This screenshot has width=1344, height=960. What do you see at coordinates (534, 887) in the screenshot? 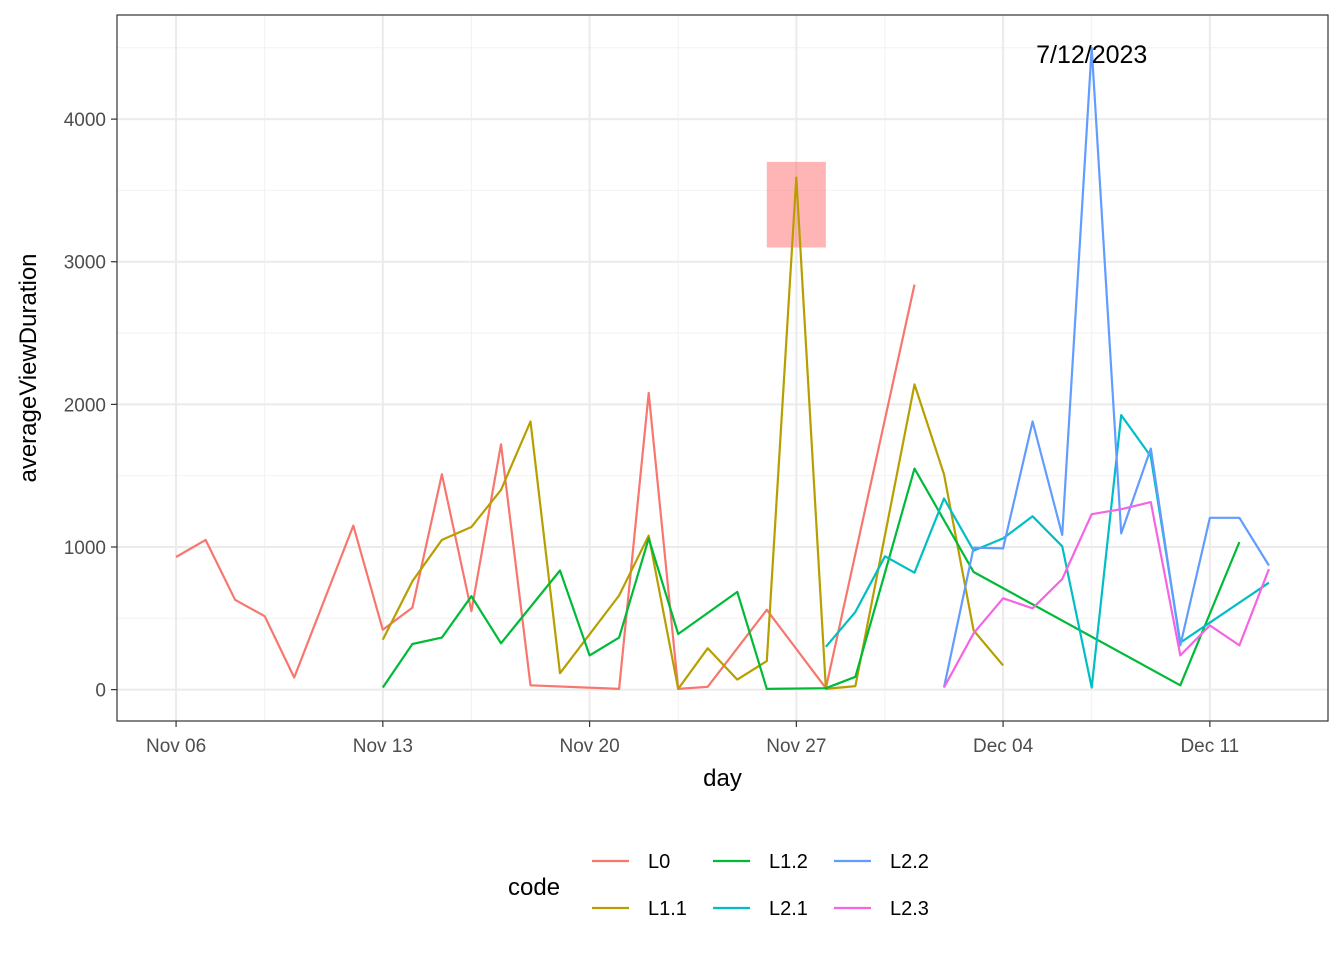
I see `legend-title: code` at bounding box center [534, 887].